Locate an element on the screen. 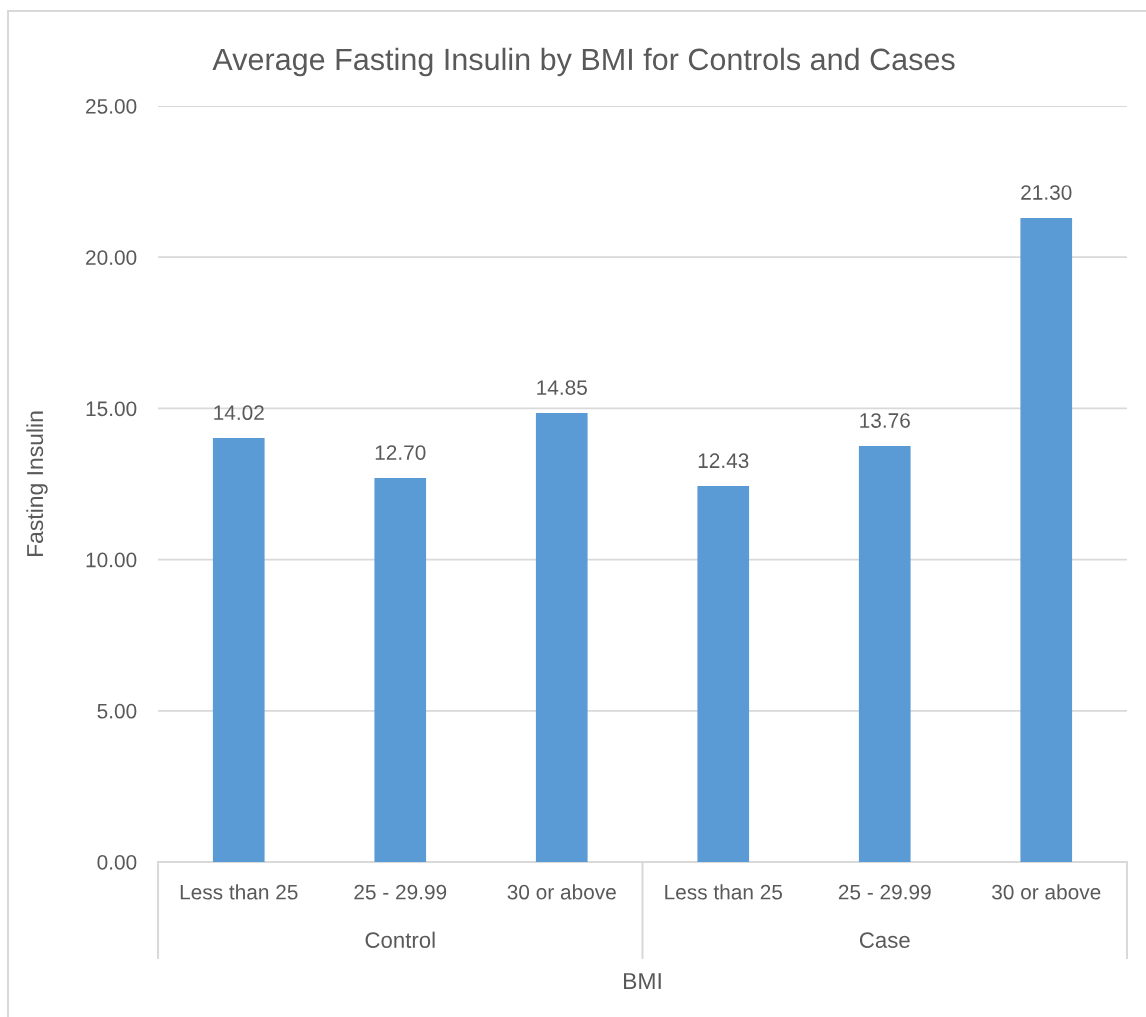 This screenshot has height=1017, width=1146. y-tick-label: 25.00 is located at coordinates (111, 106).